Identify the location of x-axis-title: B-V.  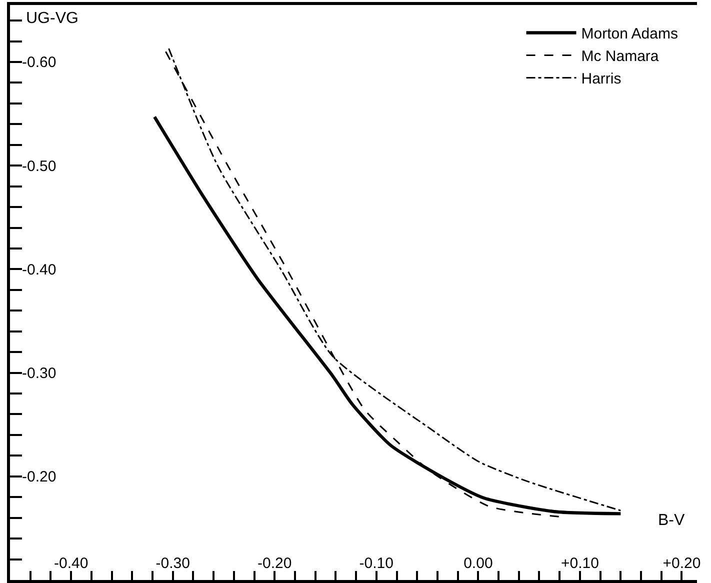
(671, 520).